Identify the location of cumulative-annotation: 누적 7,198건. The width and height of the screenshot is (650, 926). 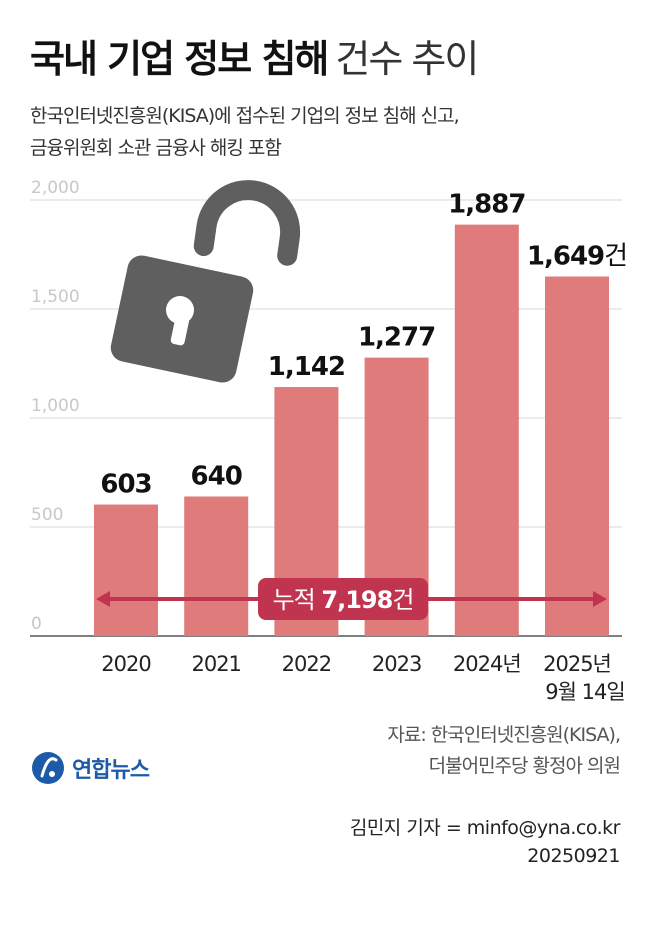
(351, 599).